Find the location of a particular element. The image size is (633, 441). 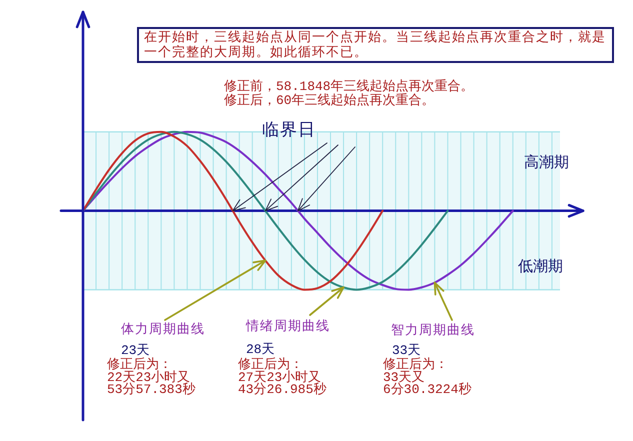

text: 修正前，58.1848年三线起始点再次重合。 is located at coordinates (349, 86).